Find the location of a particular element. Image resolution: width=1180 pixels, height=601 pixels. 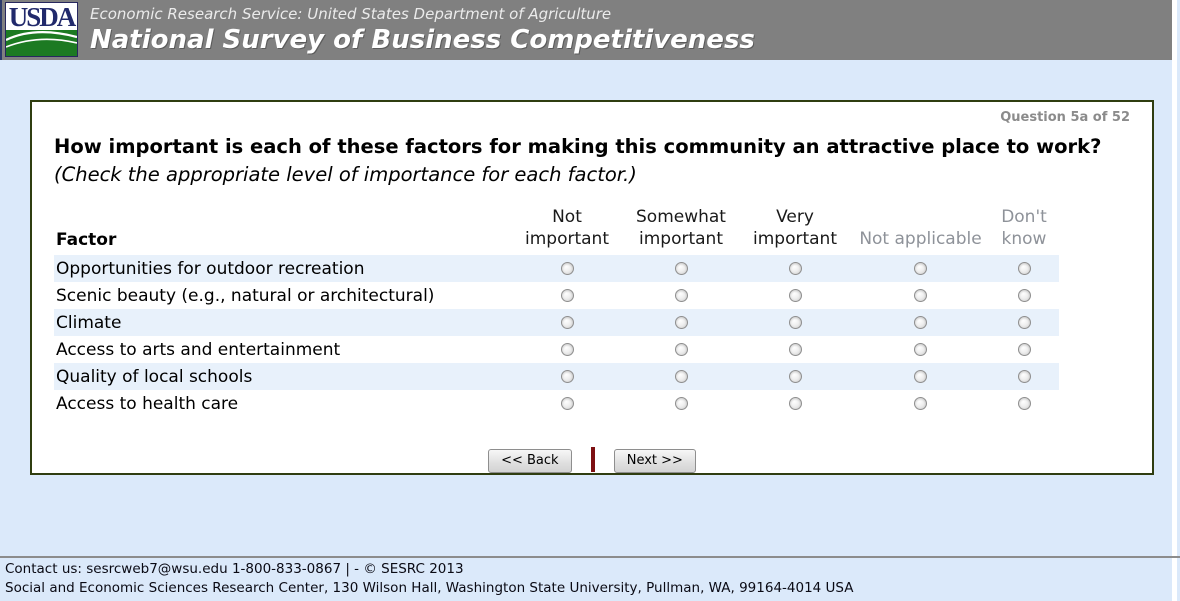

column-header-factor: Factor is located at coordinates (86, 240).